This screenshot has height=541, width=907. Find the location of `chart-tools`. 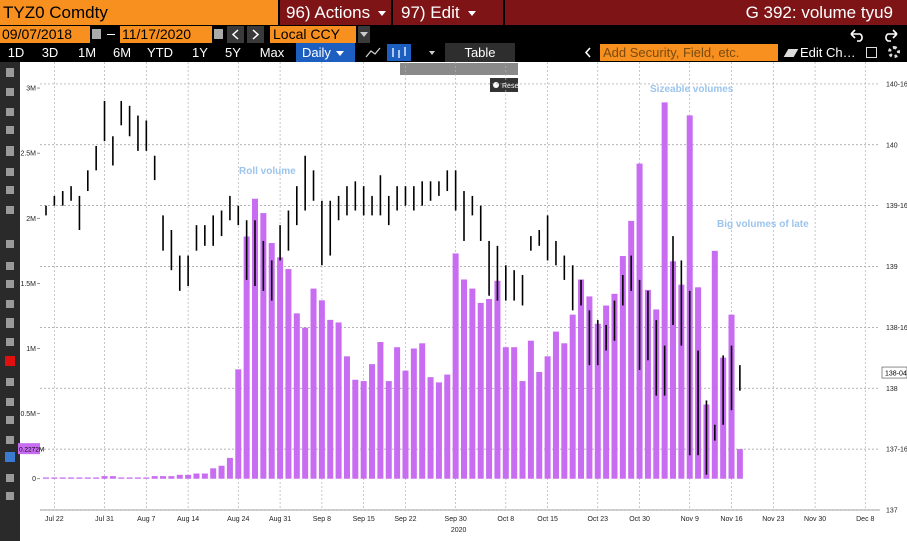

chart-tools is located at coordinates (401, 52).